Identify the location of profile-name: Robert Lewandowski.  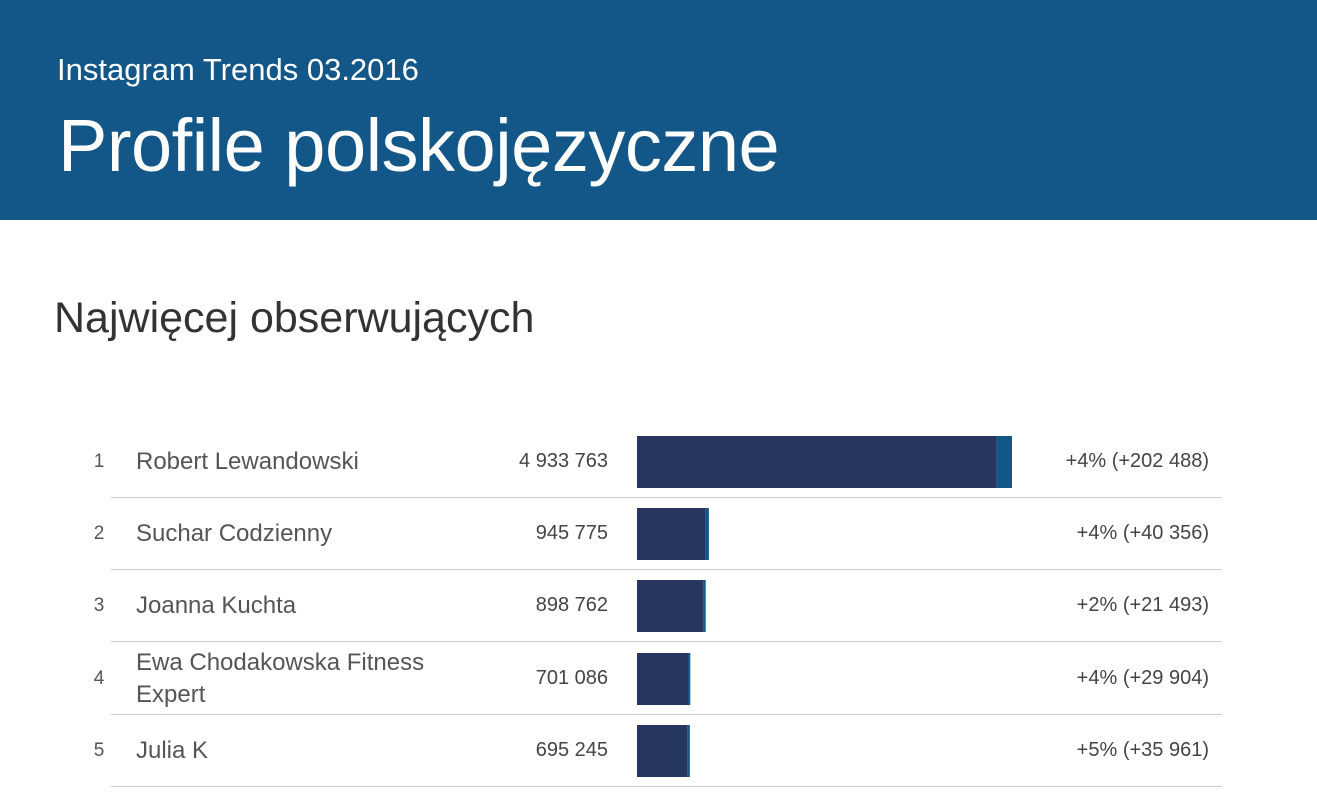
(247, 461).